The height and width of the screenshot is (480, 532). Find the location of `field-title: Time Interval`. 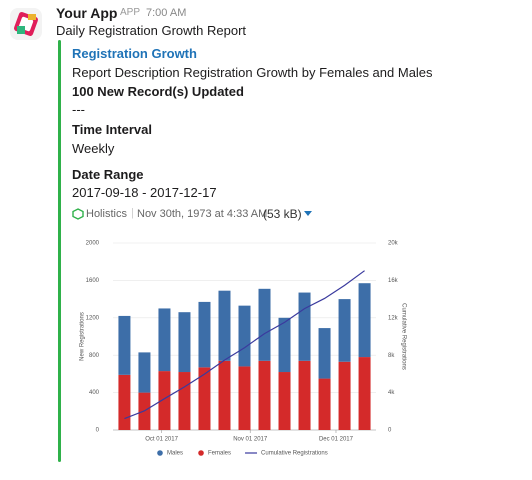

field-title: Time Interval is located at coordinates (112, 129).